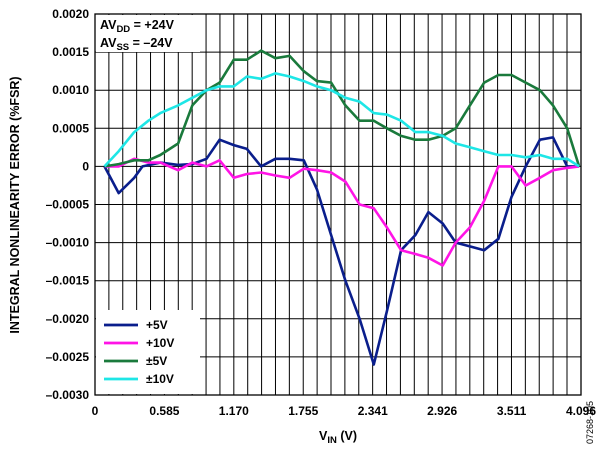  Describe the element at coordinates (234, 411) in the screenshot. I see `x-tick-label: 1.170` at that location.